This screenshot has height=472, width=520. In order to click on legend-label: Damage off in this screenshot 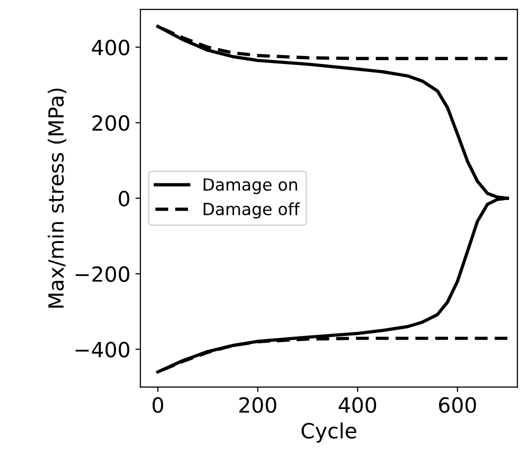, I will do `click(252, 210)`.